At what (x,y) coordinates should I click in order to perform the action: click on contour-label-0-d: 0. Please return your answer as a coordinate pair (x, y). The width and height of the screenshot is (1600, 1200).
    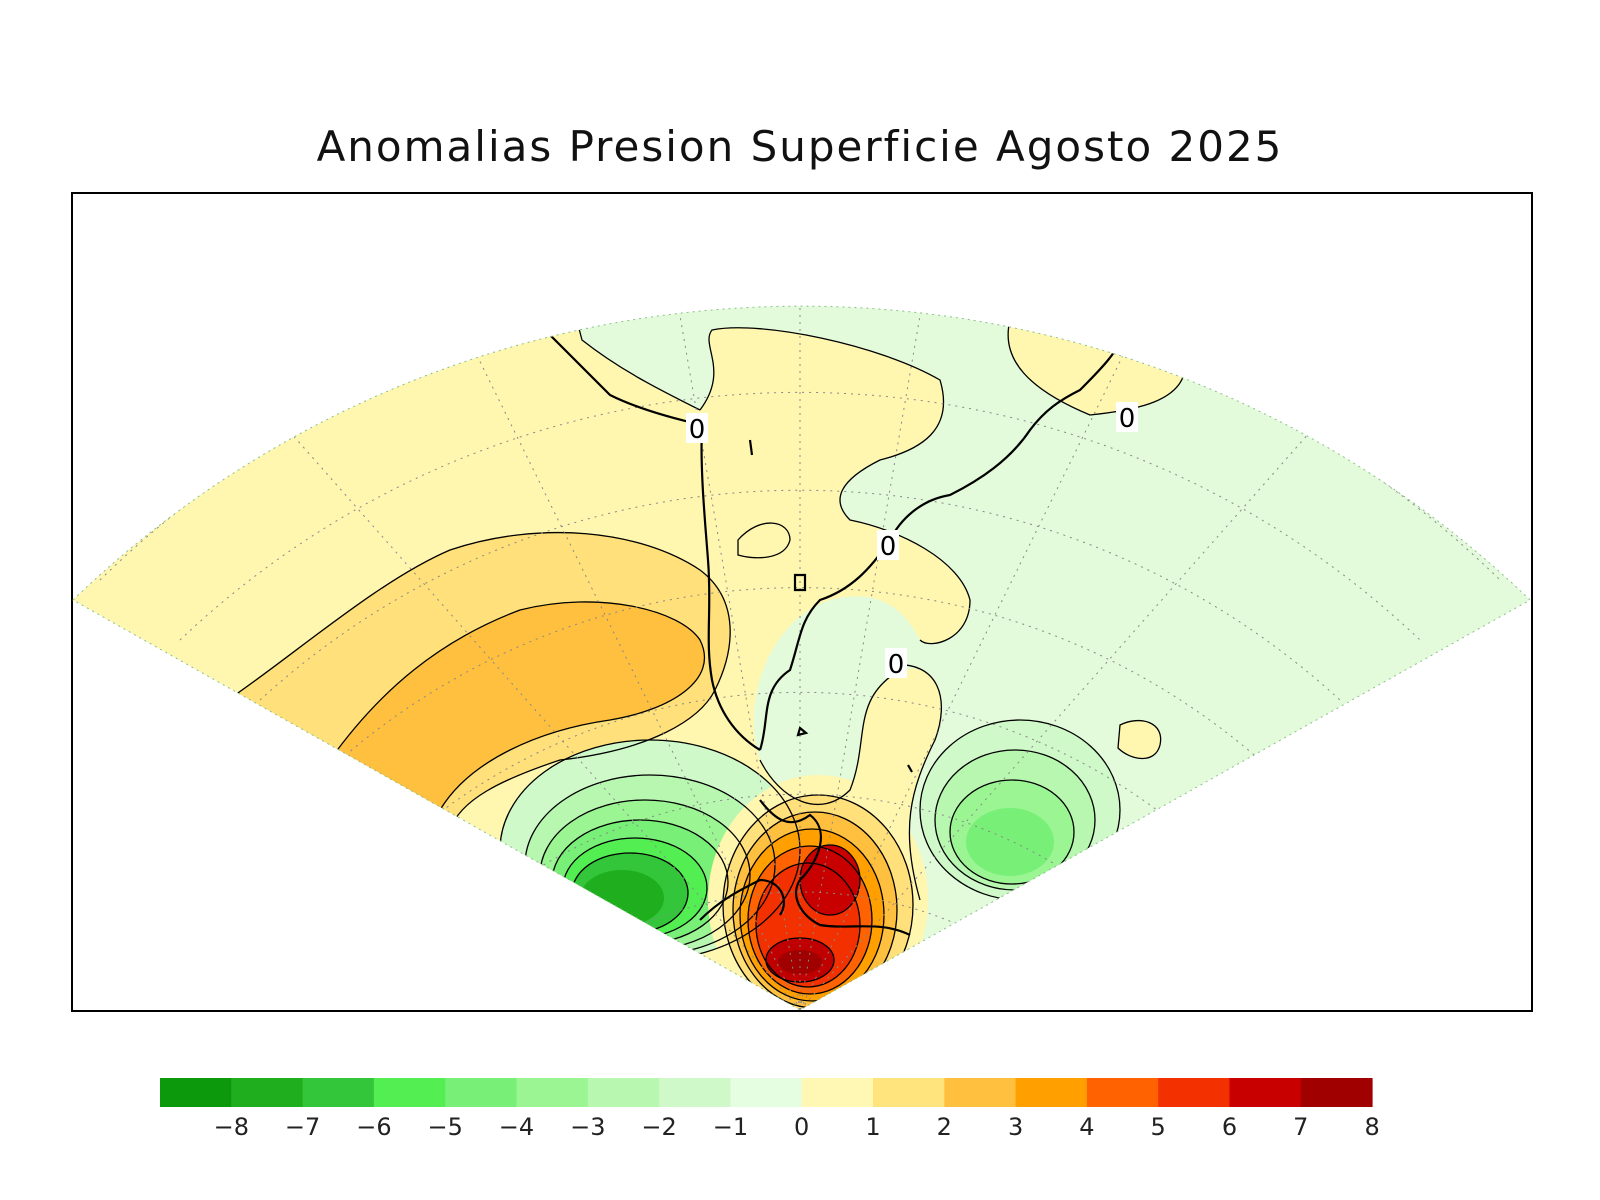
    Looking at the image, I should click on (896, 665).